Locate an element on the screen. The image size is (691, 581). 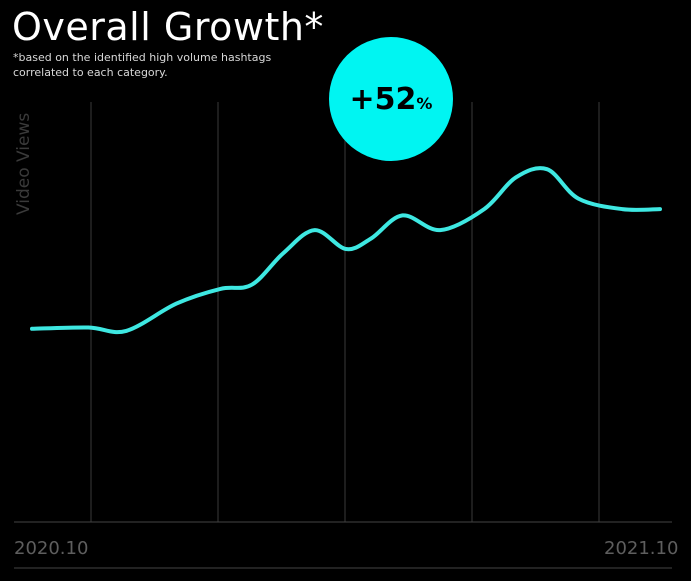
x-axis-label-start: 2020.10 is located at coordinates (51, 548).